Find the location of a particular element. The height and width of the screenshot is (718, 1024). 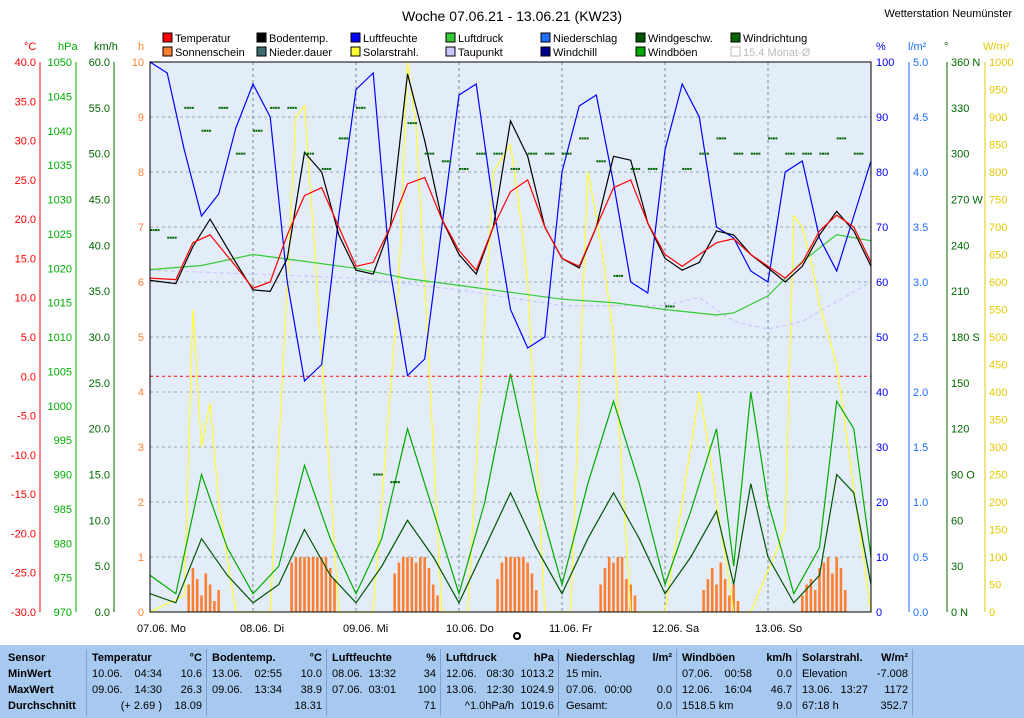

stats-cell-value: 18.09 is located at coordinates (188, 706).